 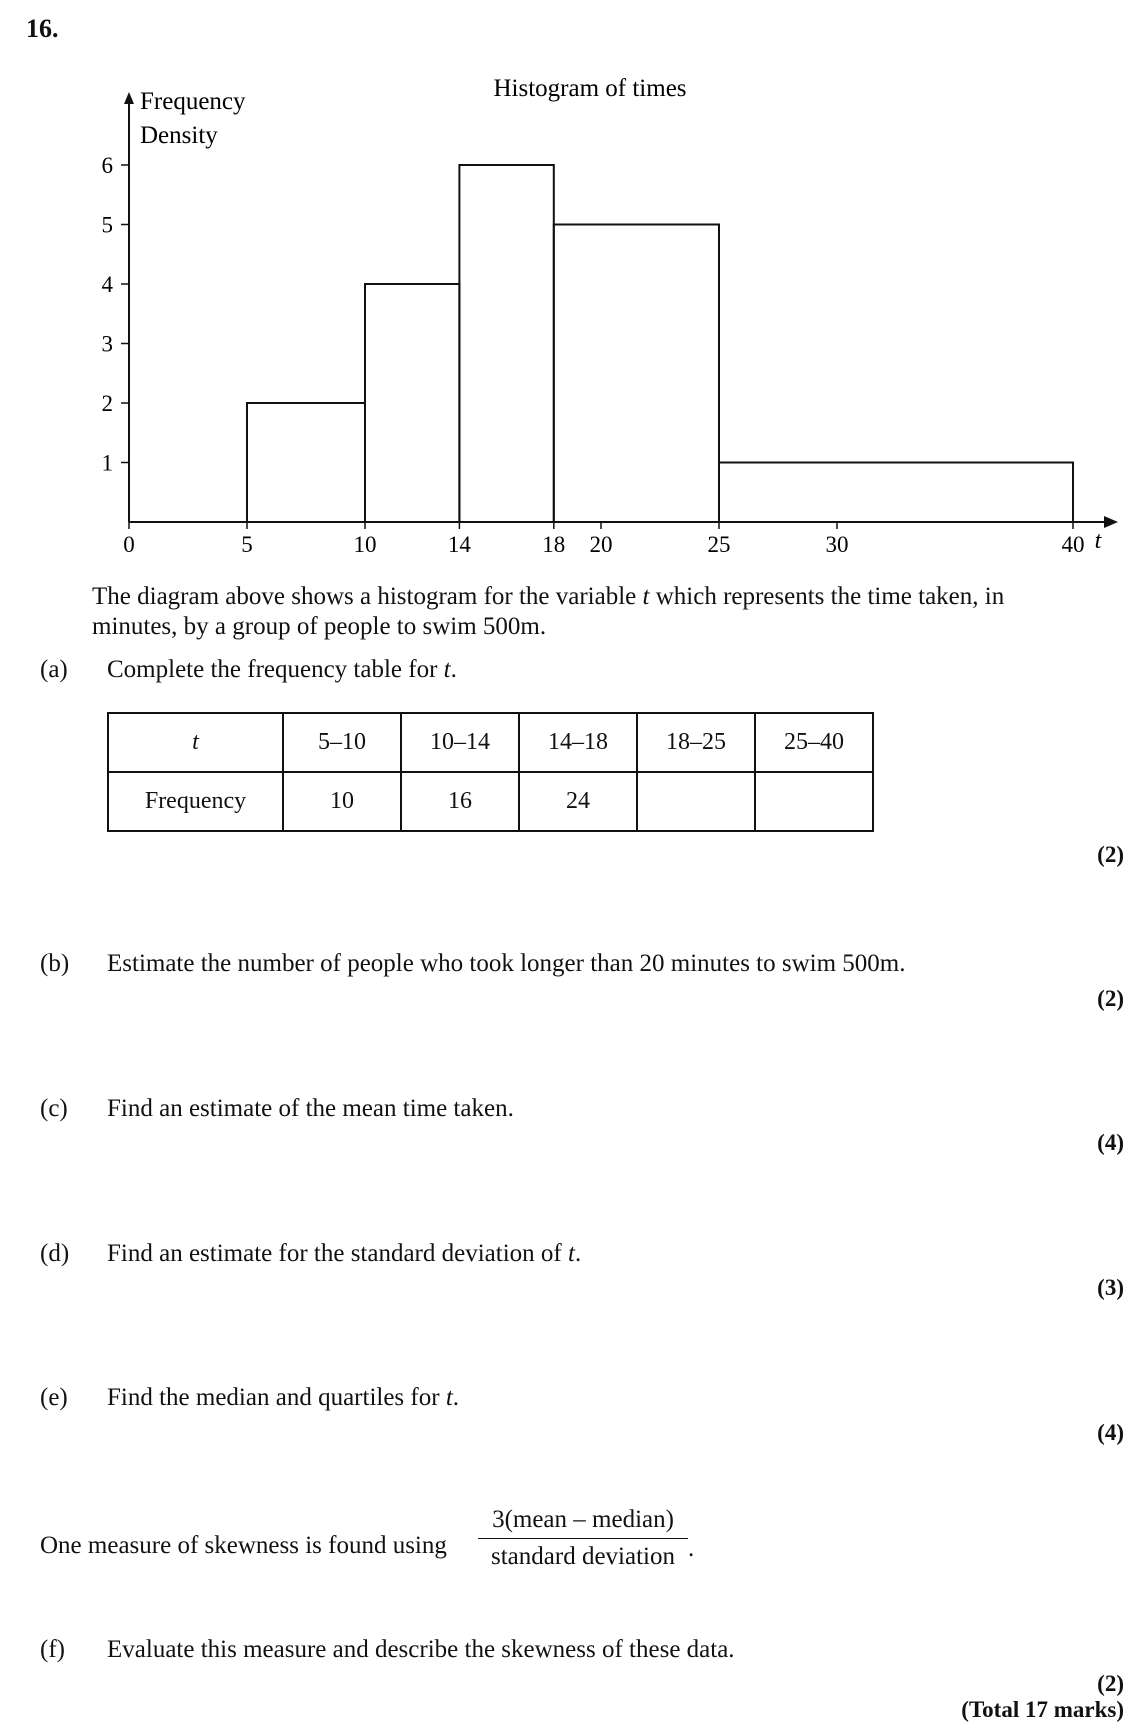 I want to click on x-tick-label: 10, so click(x=365, y=544).